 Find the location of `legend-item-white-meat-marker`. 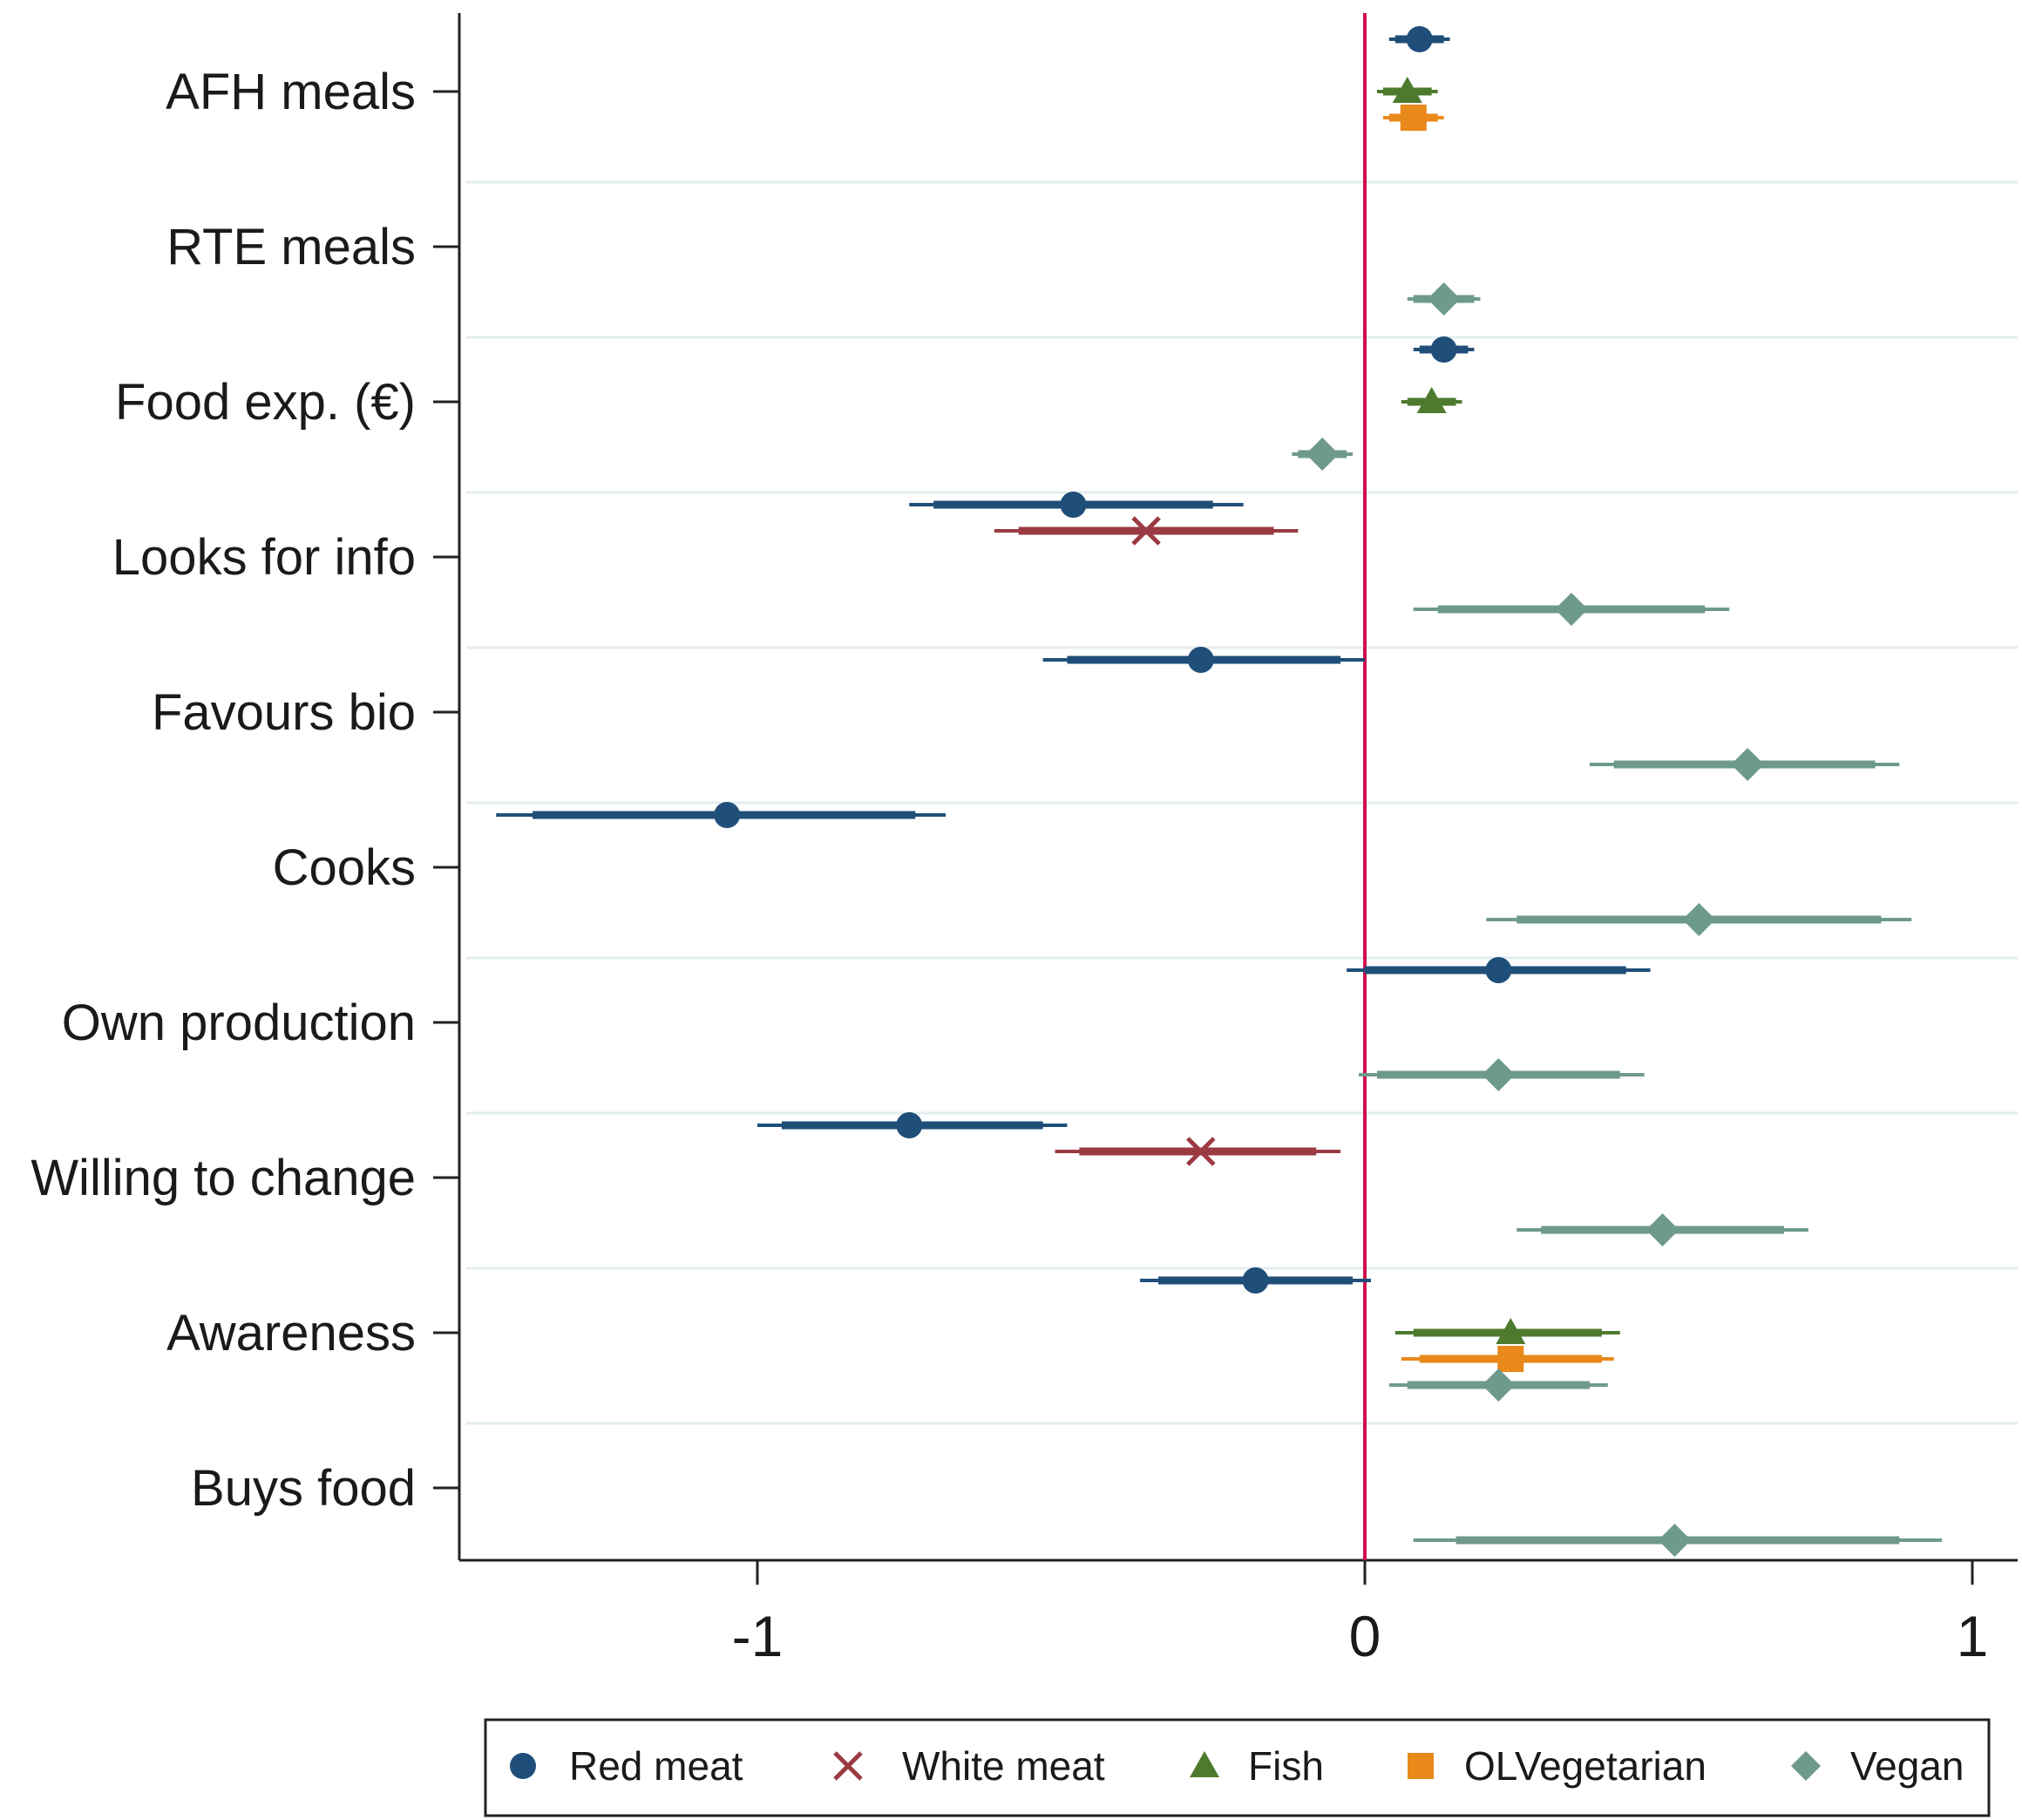

legend-item-white-meat-marker is located at coordinates (848, 1766).